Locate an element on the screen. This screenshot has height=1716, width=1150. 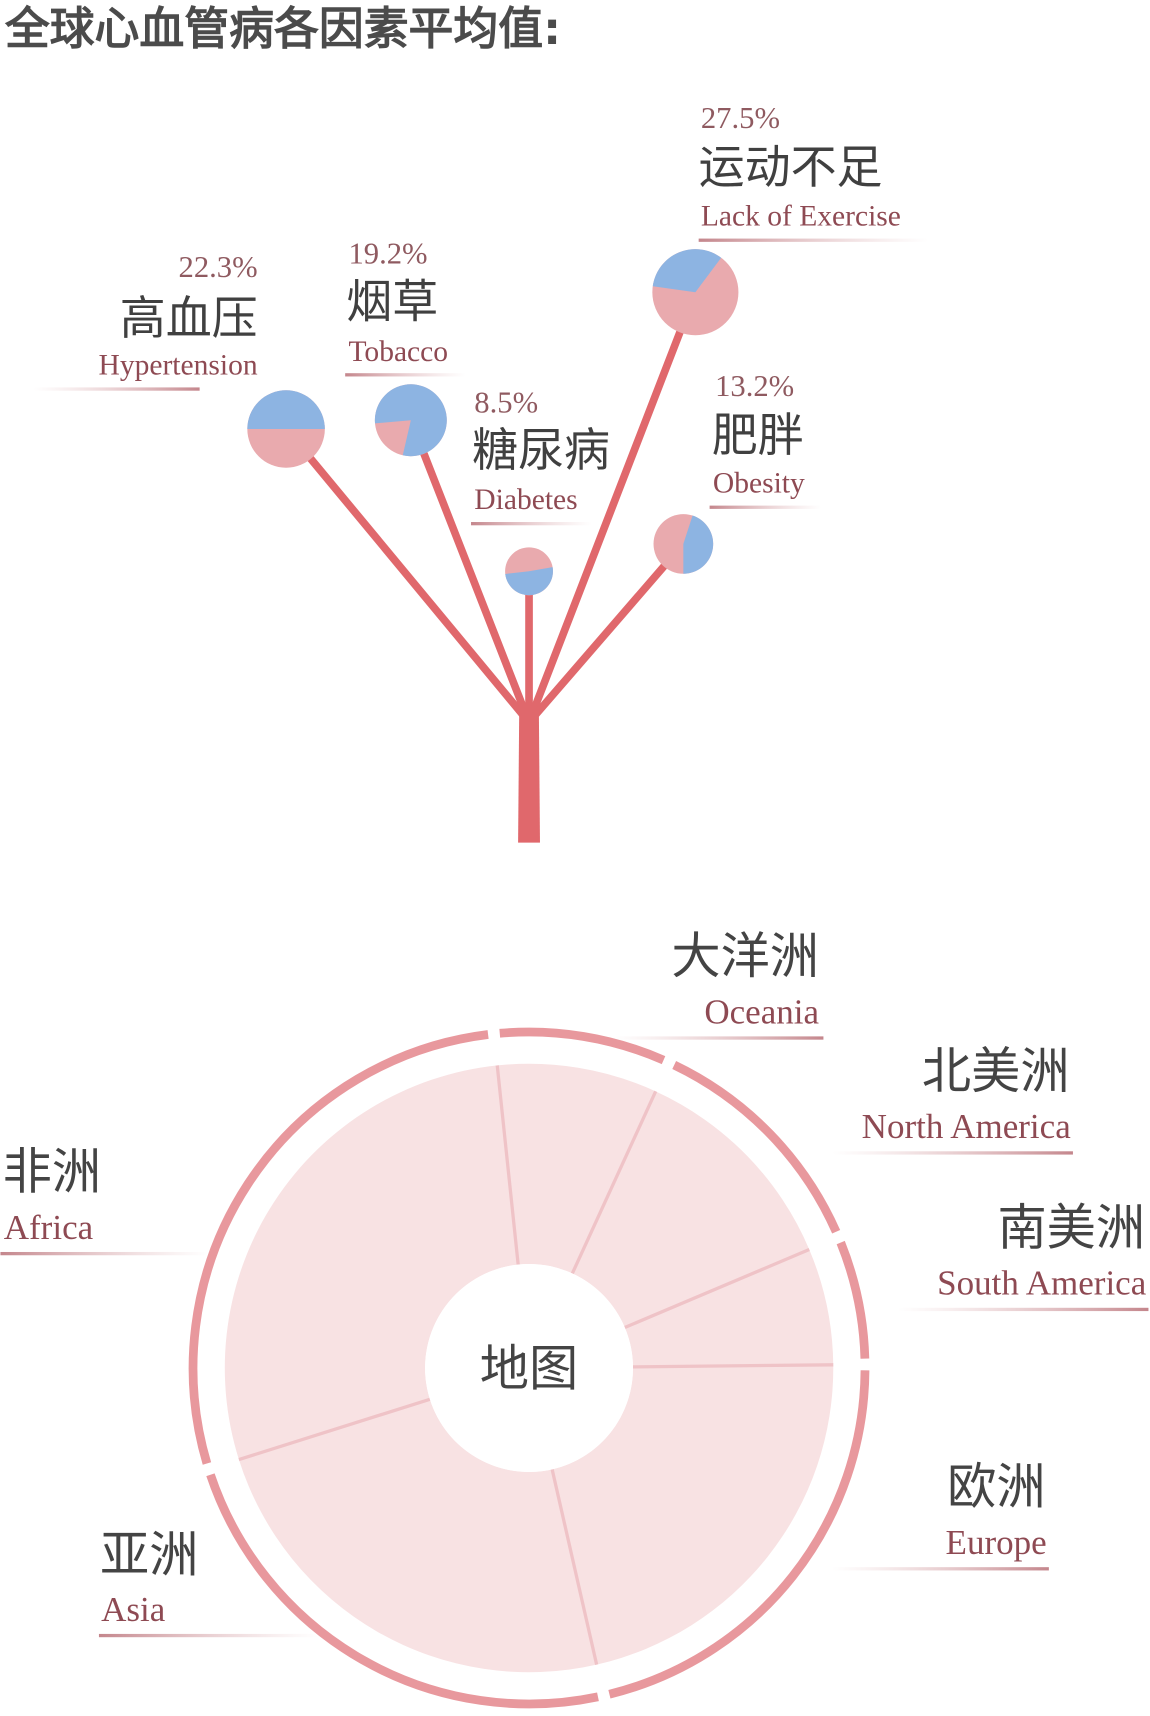
sector-north-america is located at coordinates (691, 1209).